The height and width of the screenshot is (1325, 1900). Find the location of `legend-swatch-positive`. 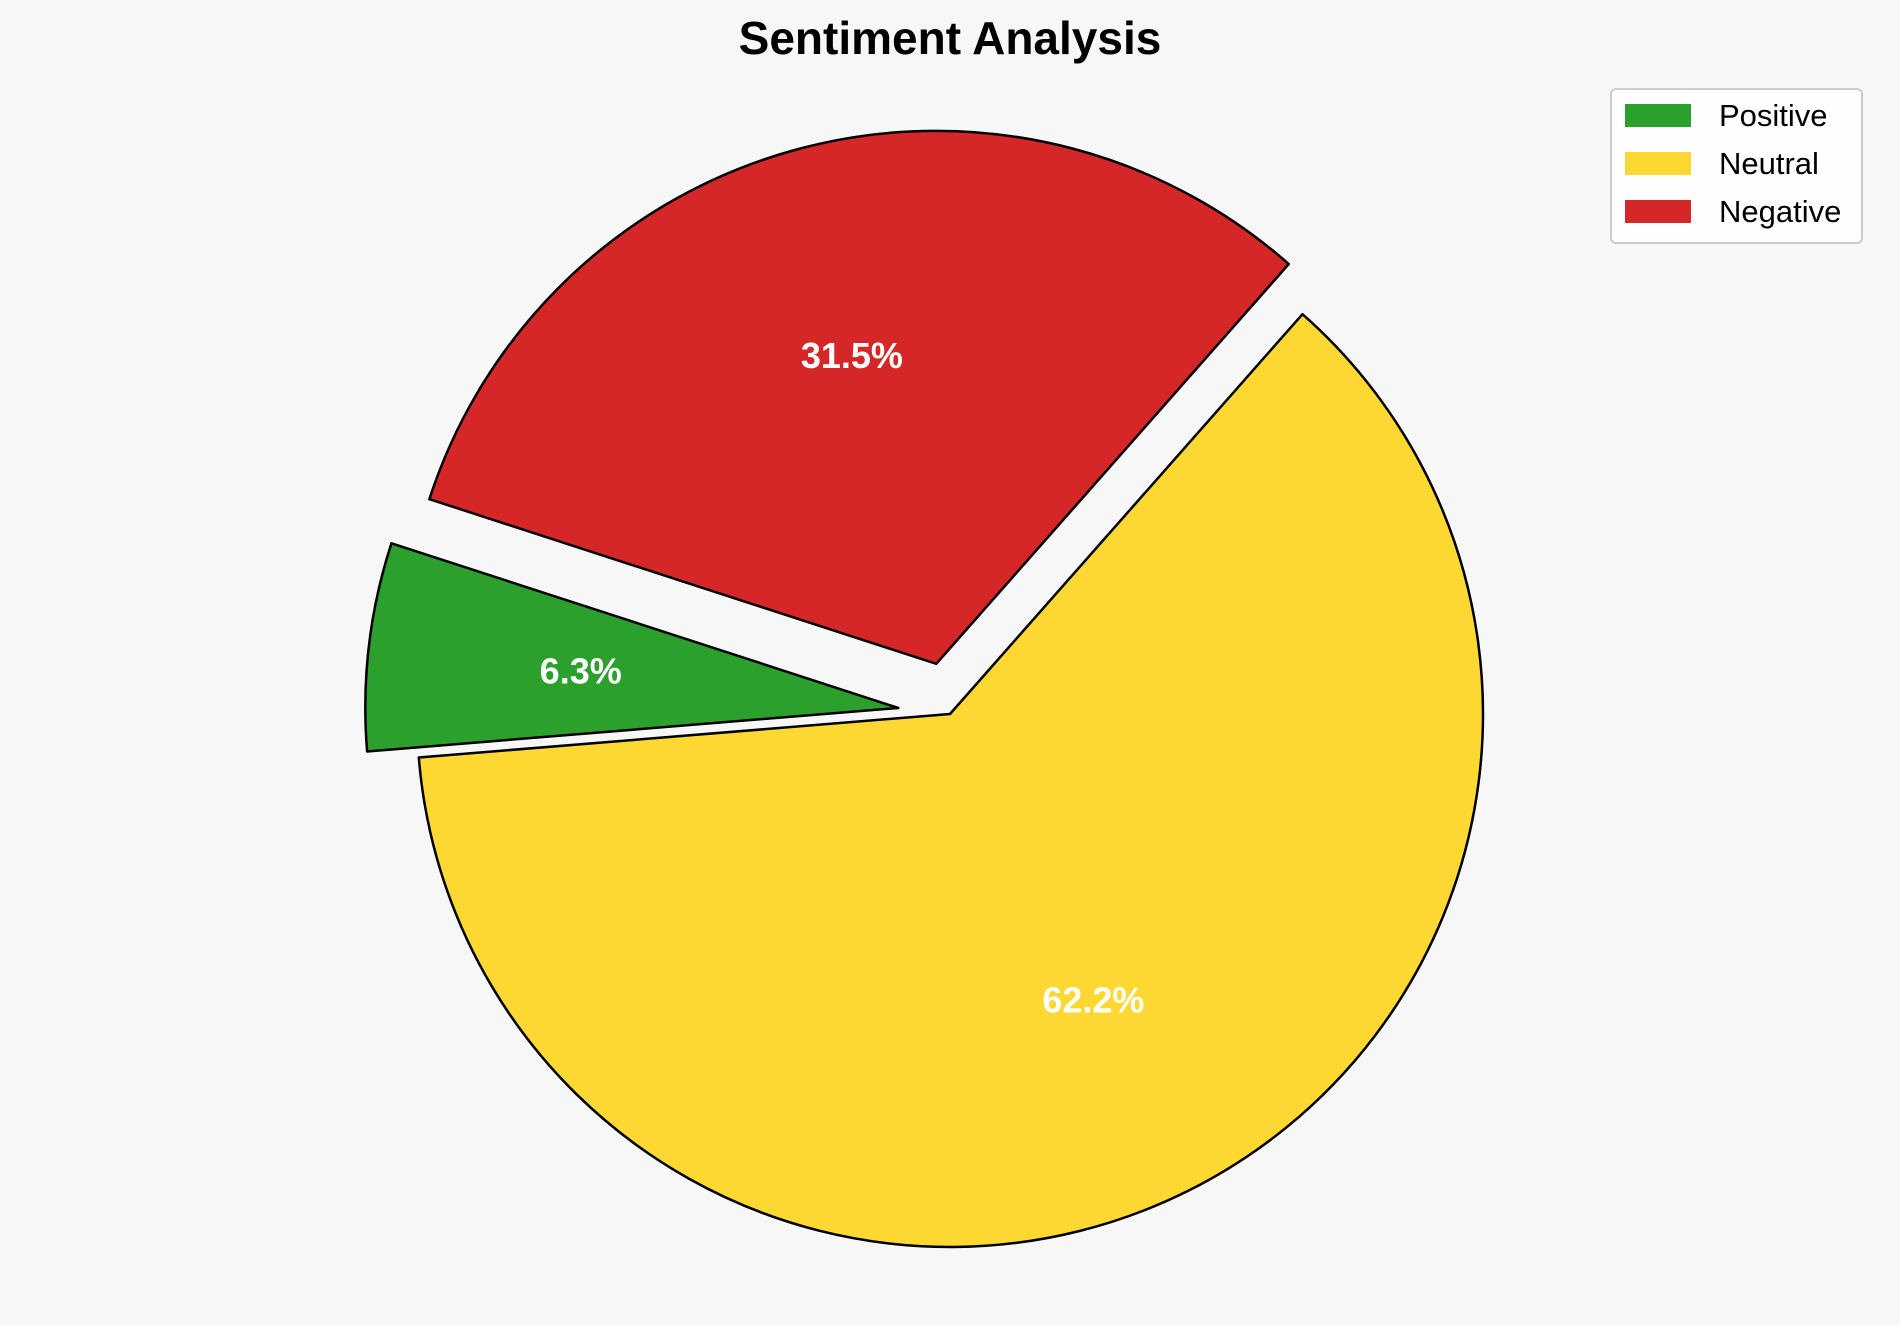

legend-swatch-positive is located at coordinates (1658, 115).